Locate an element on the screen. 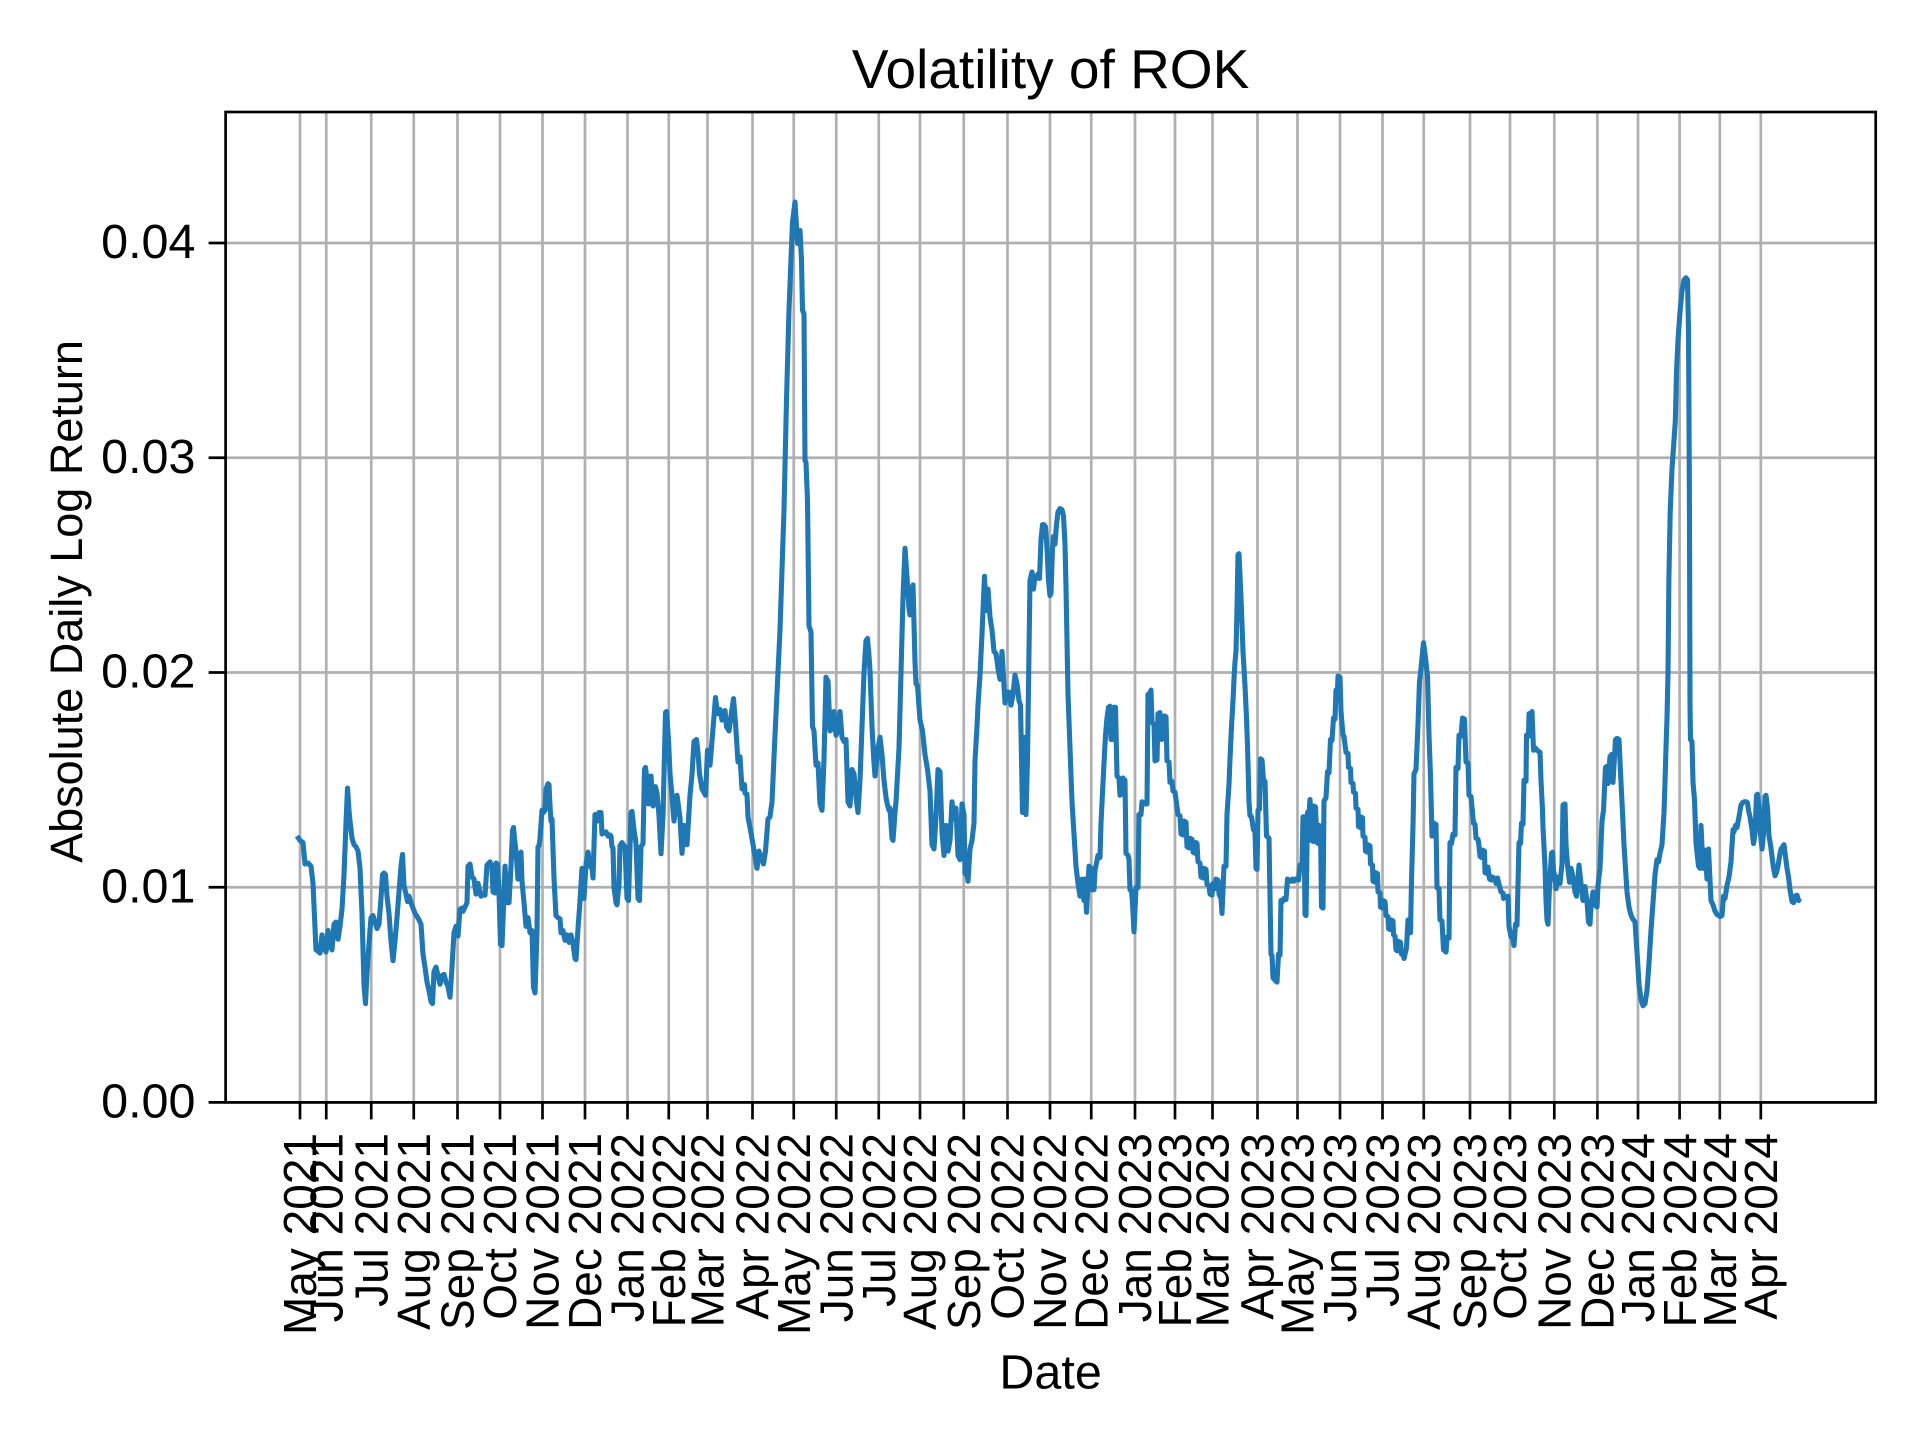  svg-text: 0.00 is located at coordinates (148, 1102).